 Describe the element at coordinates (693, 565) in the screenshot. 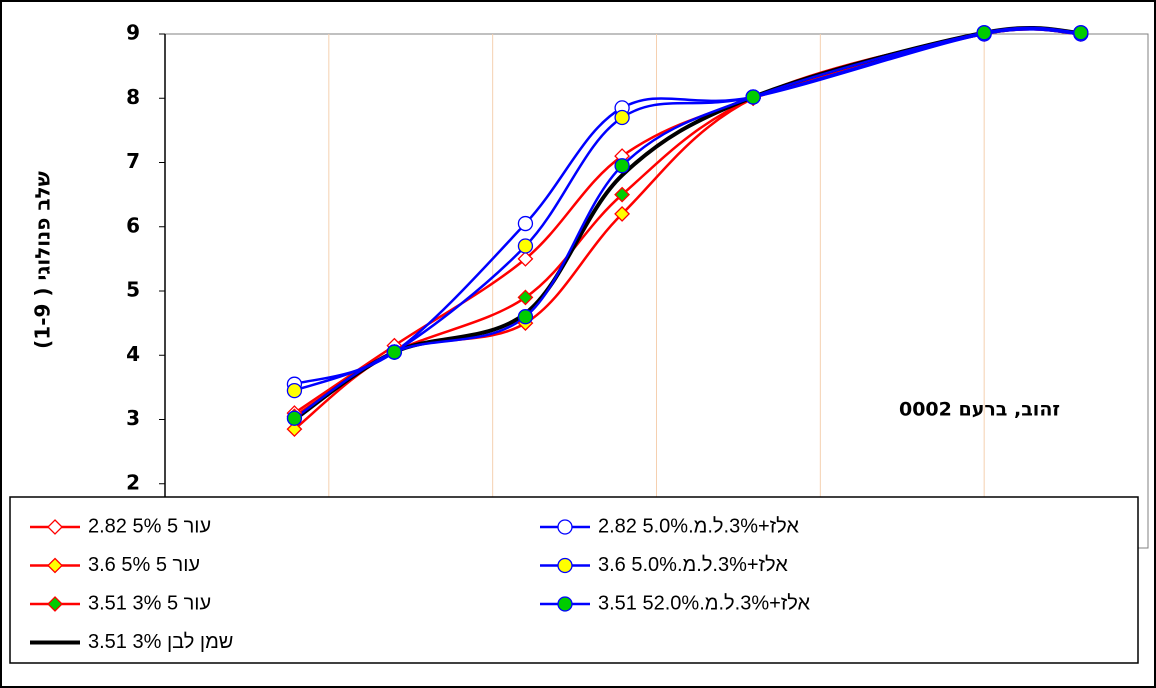

I see `legend-label: 3.6 5.0%.אלז+3%.ל.מ` at that location.